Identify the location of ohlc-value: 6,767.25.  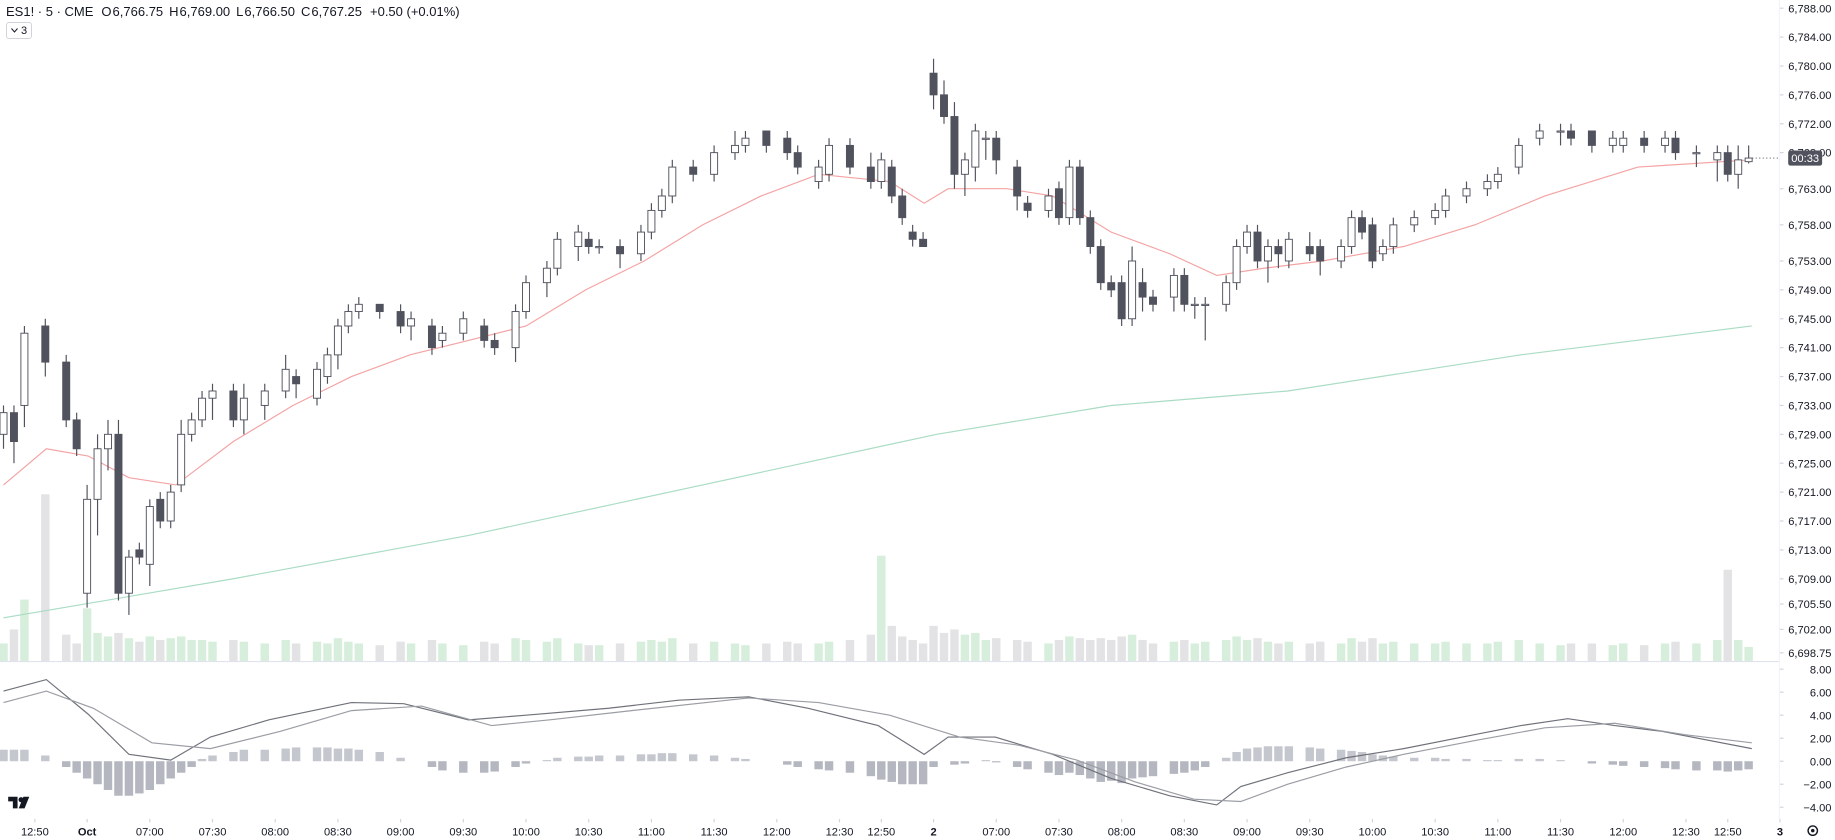
(336, 11).